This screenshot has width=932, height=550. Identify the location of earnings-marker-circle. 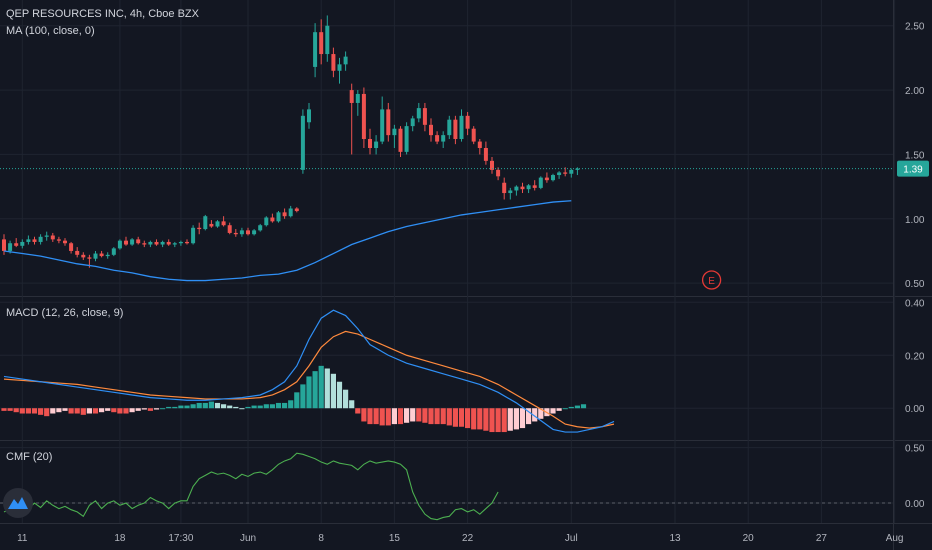
(711, 280).